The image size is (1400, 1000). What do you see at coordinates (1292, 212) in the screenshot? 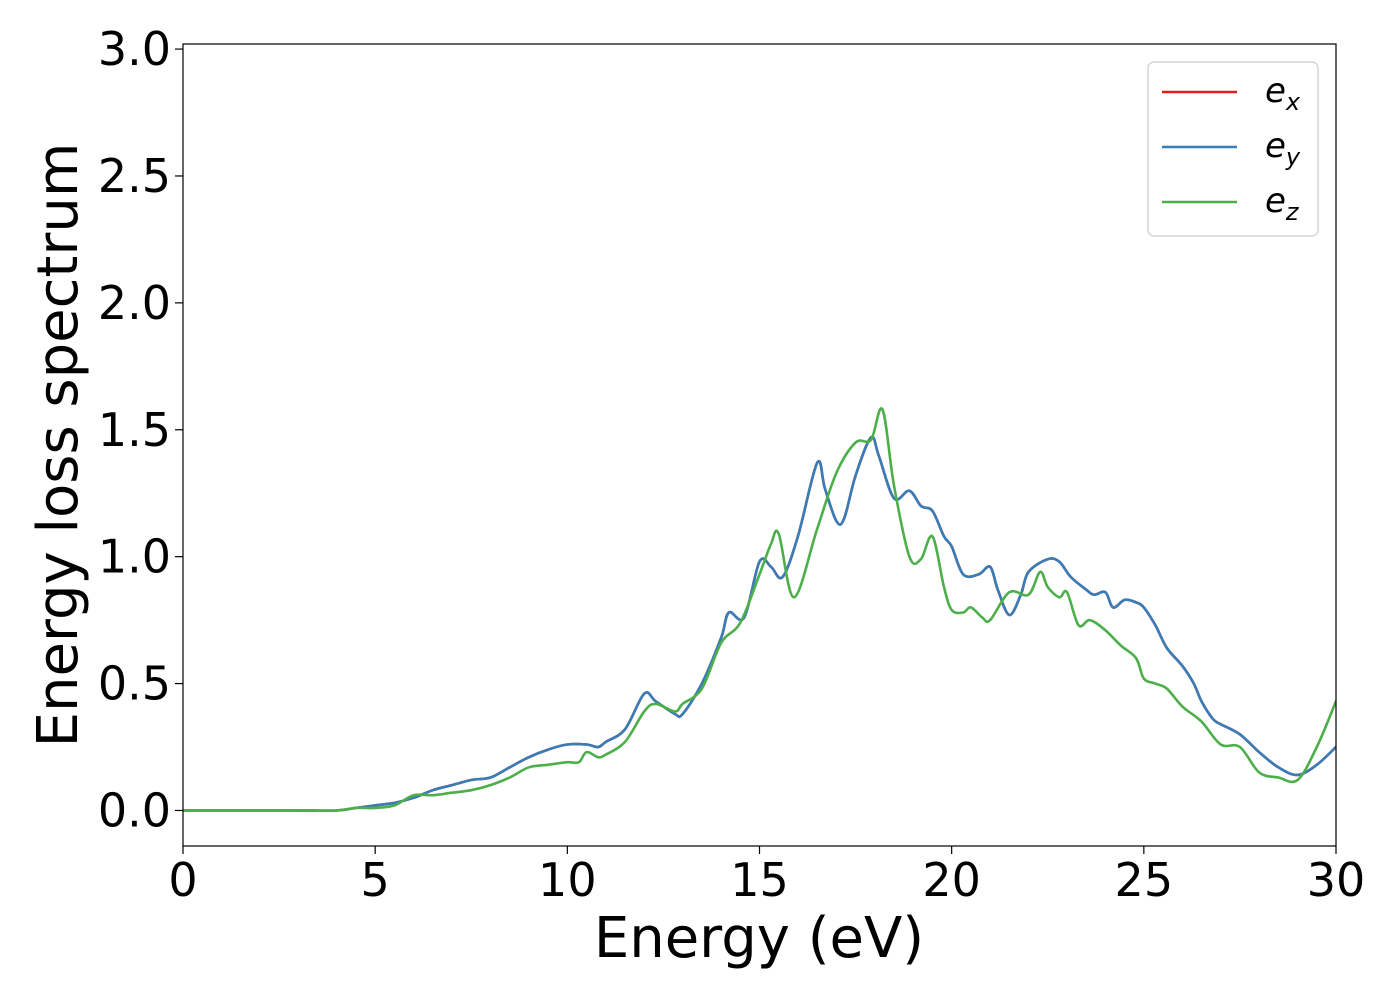
I see `legend-subscript: z` at bounding box center [1292, 212].